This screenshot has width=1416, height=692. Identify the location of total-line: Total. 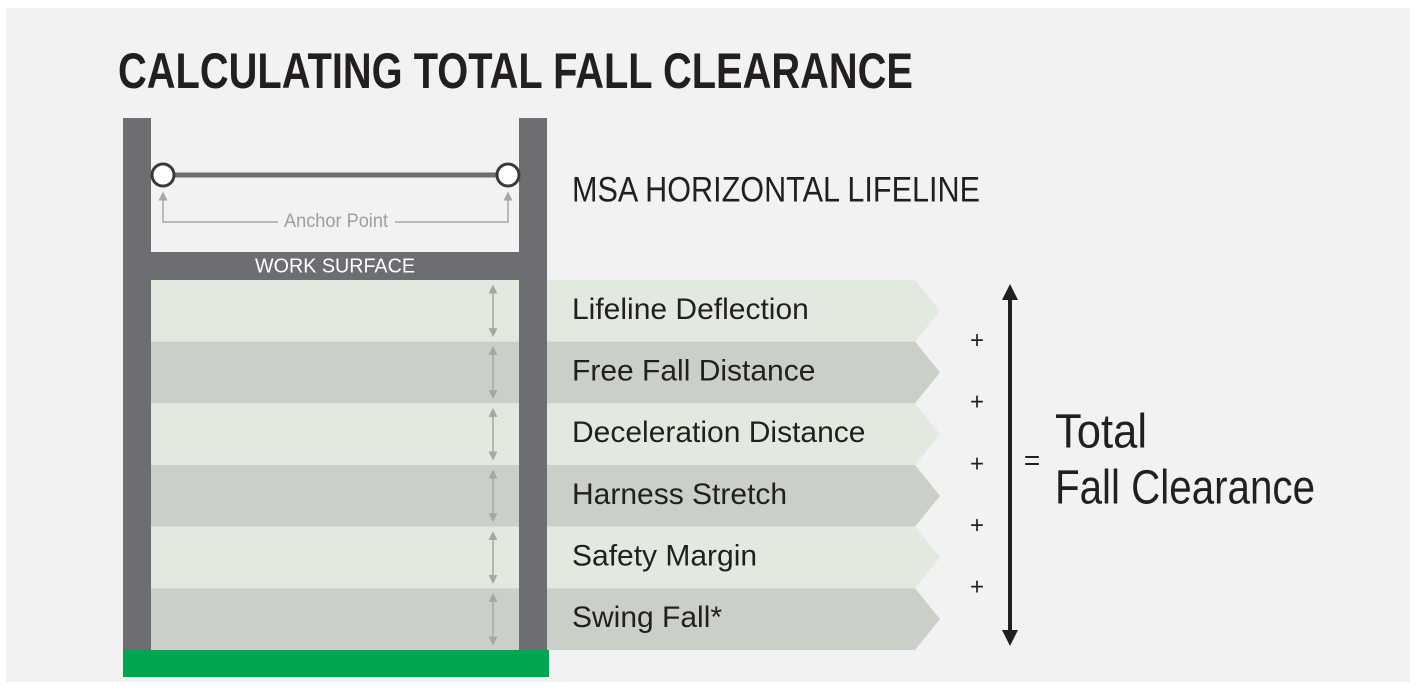
(1101, 432).